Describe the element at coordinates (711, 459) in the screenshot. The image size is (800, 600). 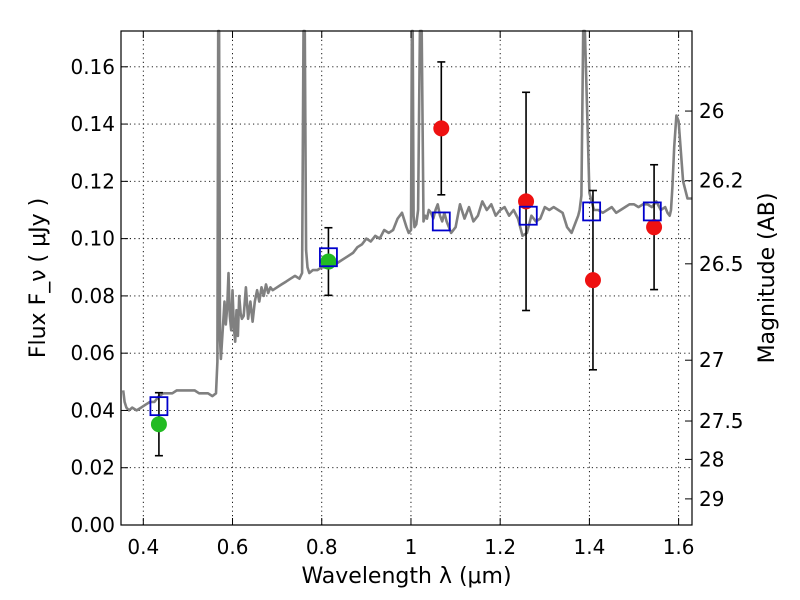
I see `right-axis-tick-label: 28` at that location.